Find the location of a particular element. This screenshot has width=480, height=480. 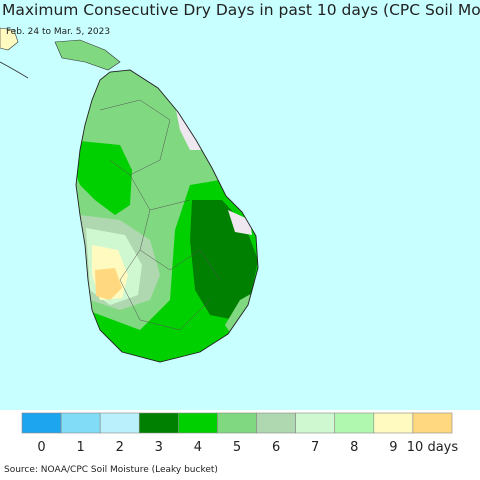

legend-label: 5 is located at coordinates (237, 447).